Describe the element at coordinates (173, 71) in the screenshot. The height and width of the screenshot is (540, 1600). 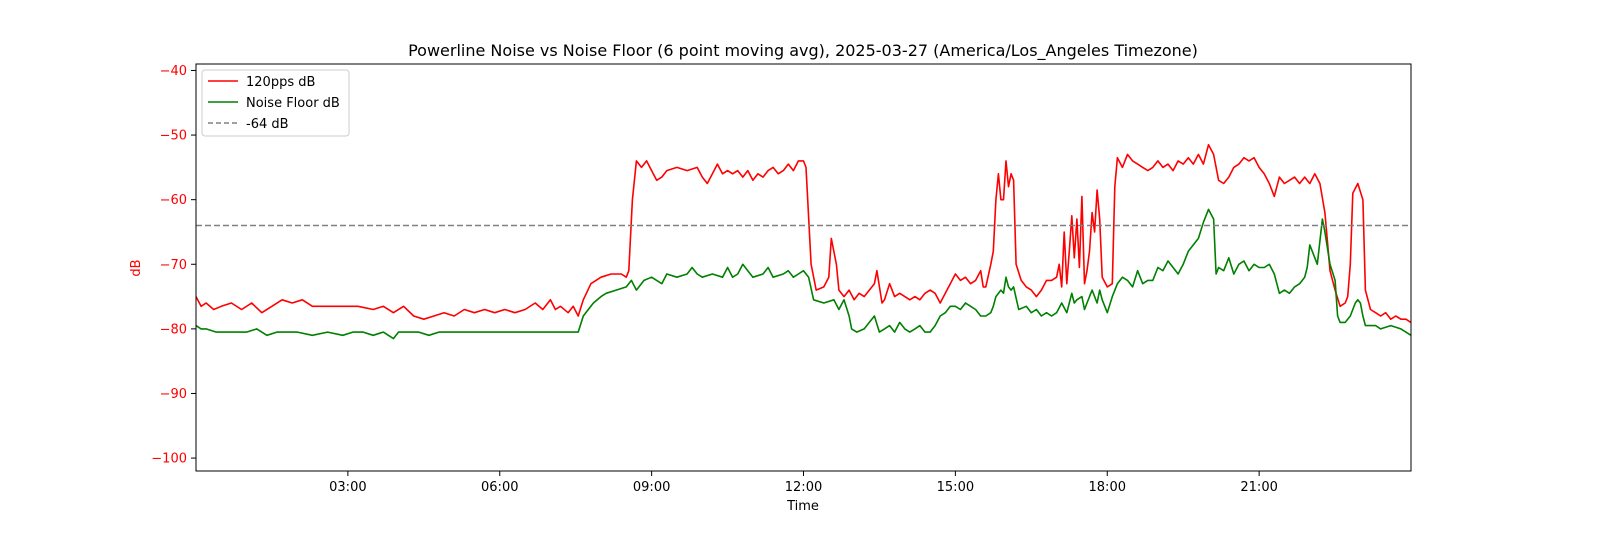
I see `y-tick-label: −40` at that location.